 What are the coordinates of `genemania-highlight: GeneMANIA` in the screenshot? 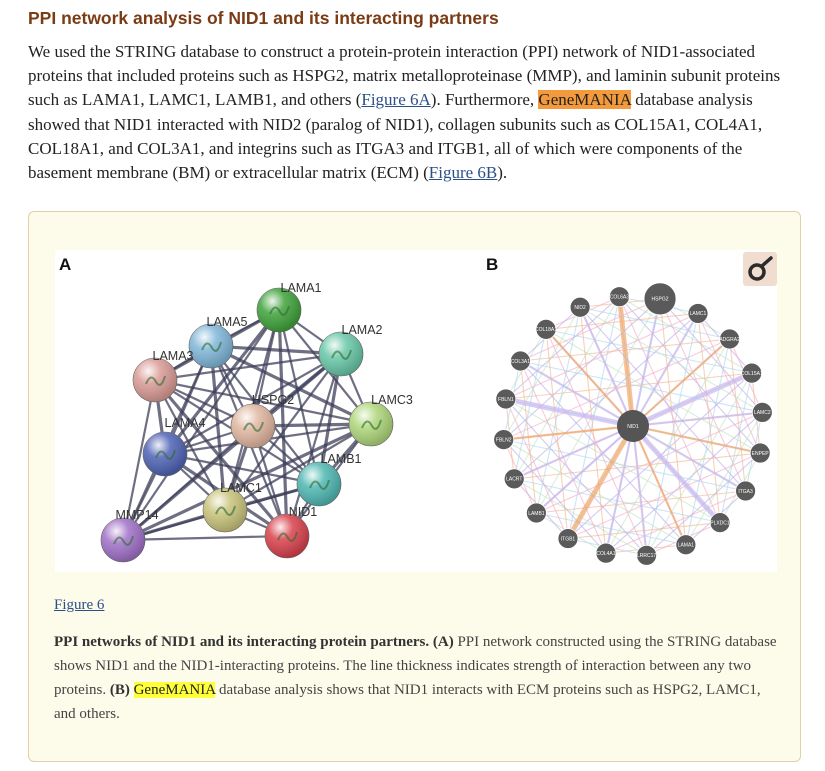 It's located at (584, 100).